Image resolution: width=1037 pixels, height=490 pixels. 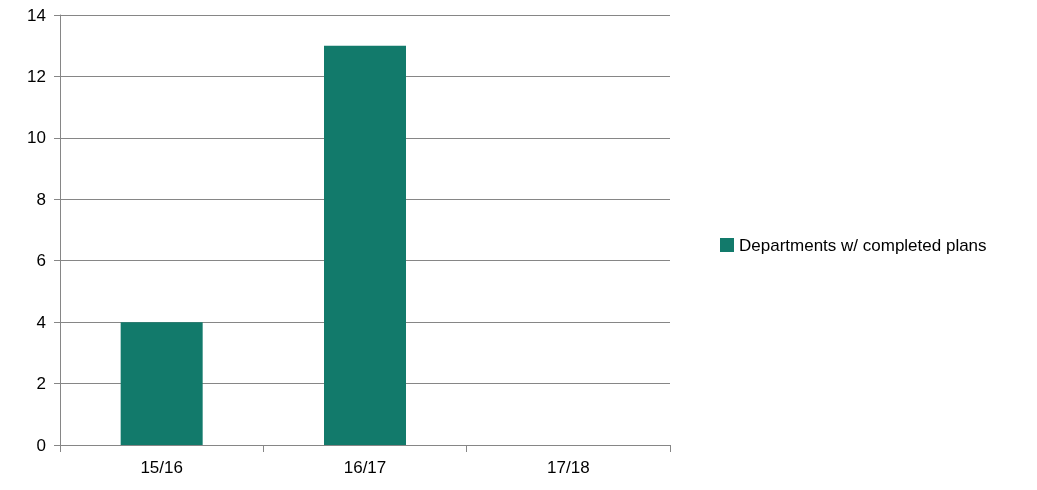 What do you see at coordinates (41, 384) in the screenshot?
I see `y-tick-label: 2` at bounding box center [41, 384].